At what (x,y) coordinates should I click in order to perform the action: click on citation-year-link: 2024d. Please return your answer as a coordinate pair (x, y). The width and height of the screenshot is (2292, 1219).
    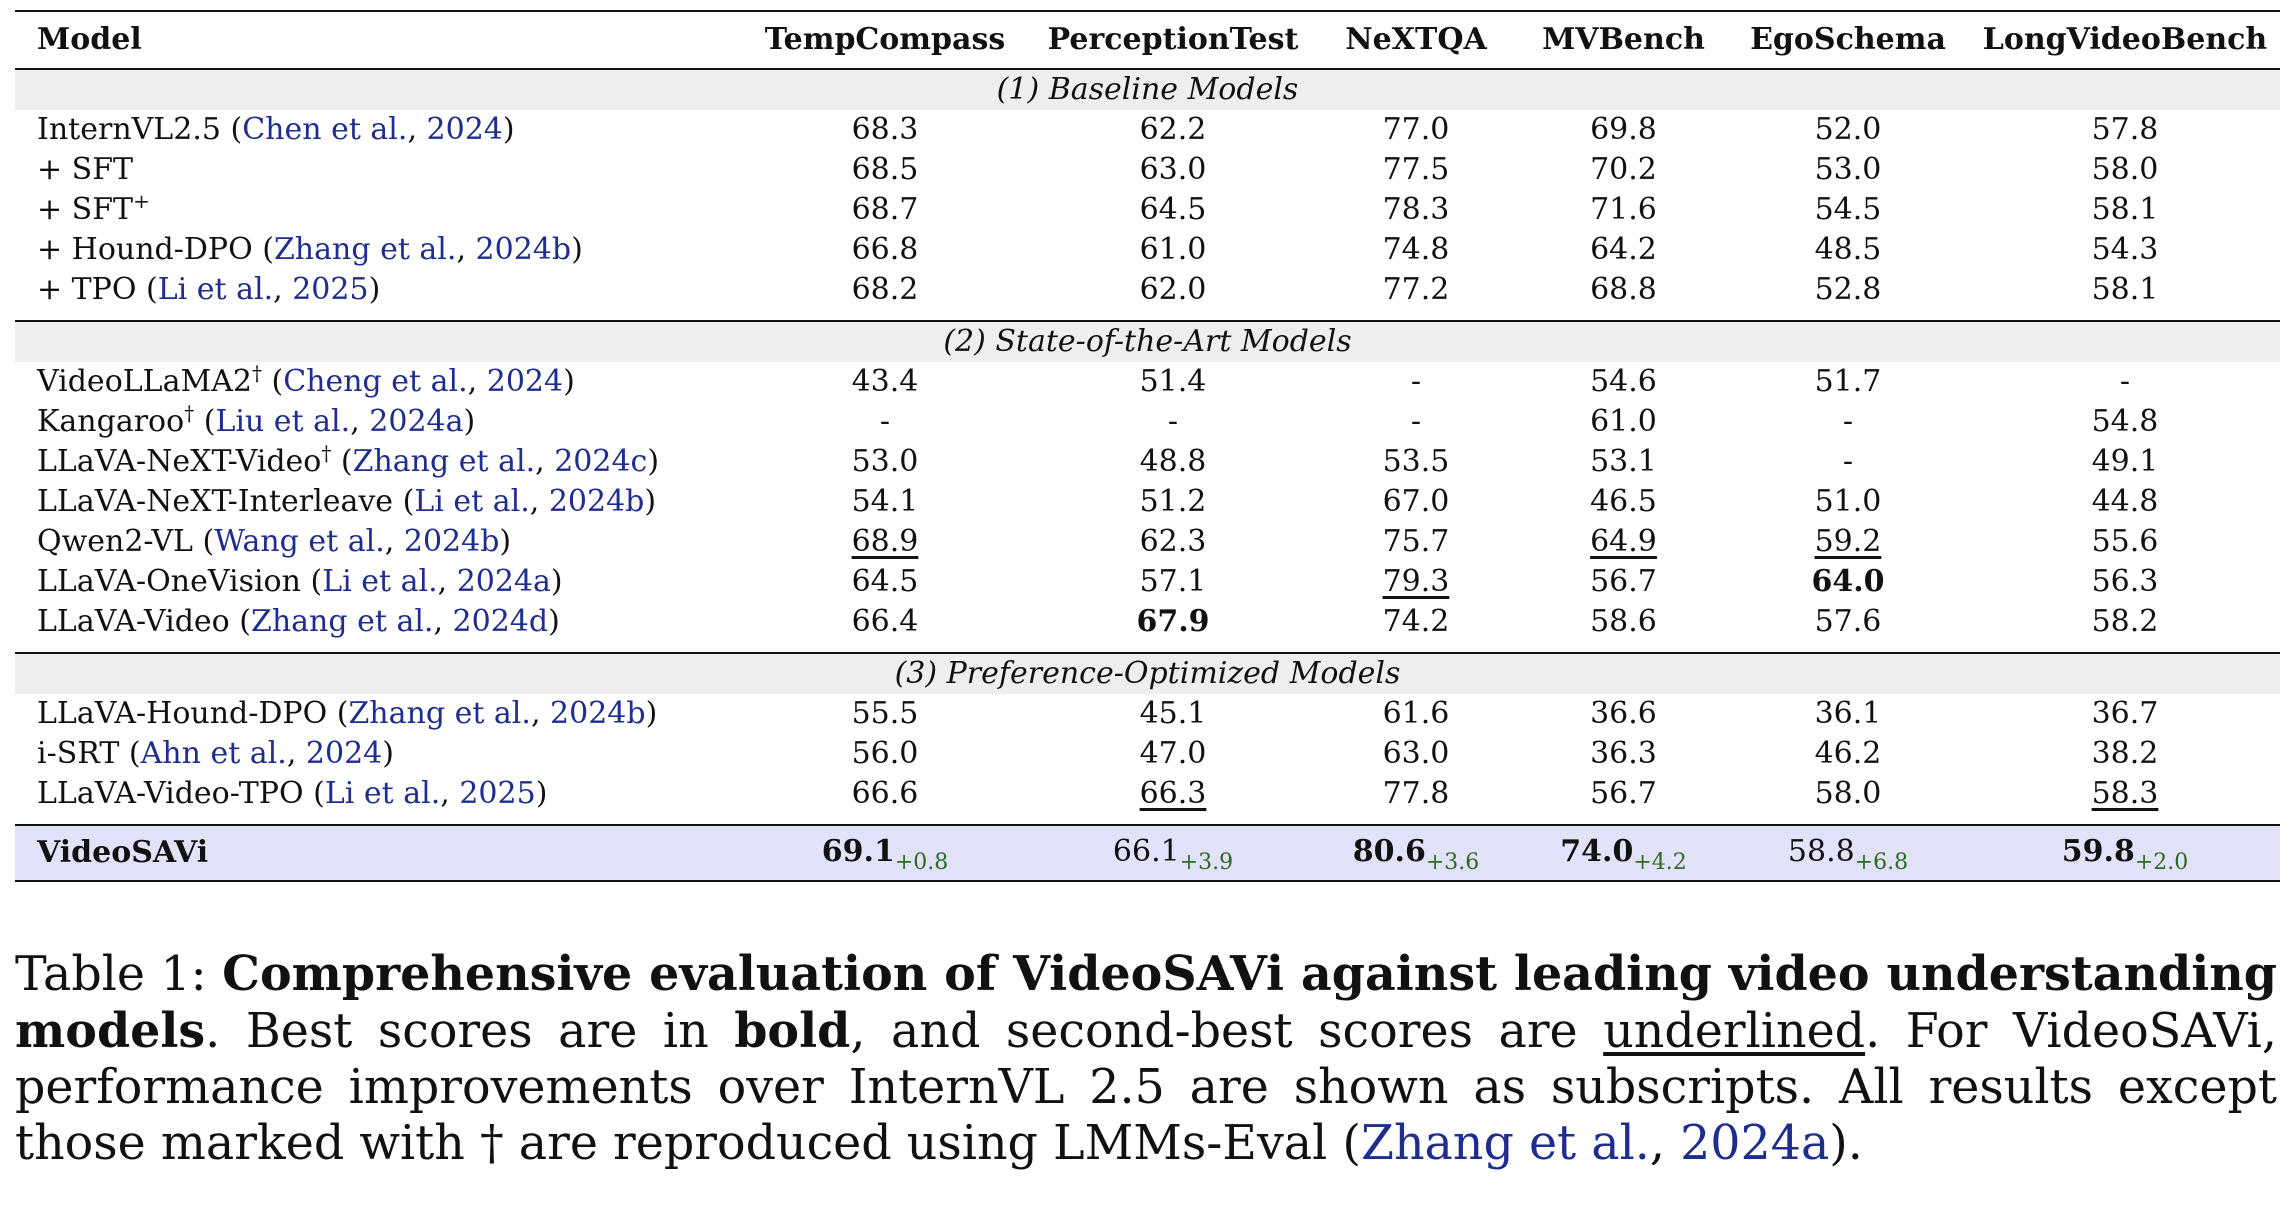
    Looking at the image, I should click on (500, 621).